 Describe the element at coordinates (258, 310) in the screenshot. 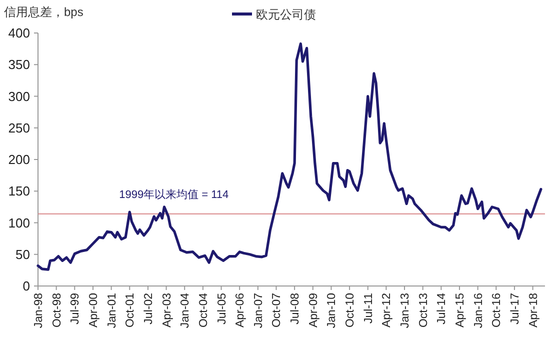

I see `x-tick-label: Jan-07` at that location.